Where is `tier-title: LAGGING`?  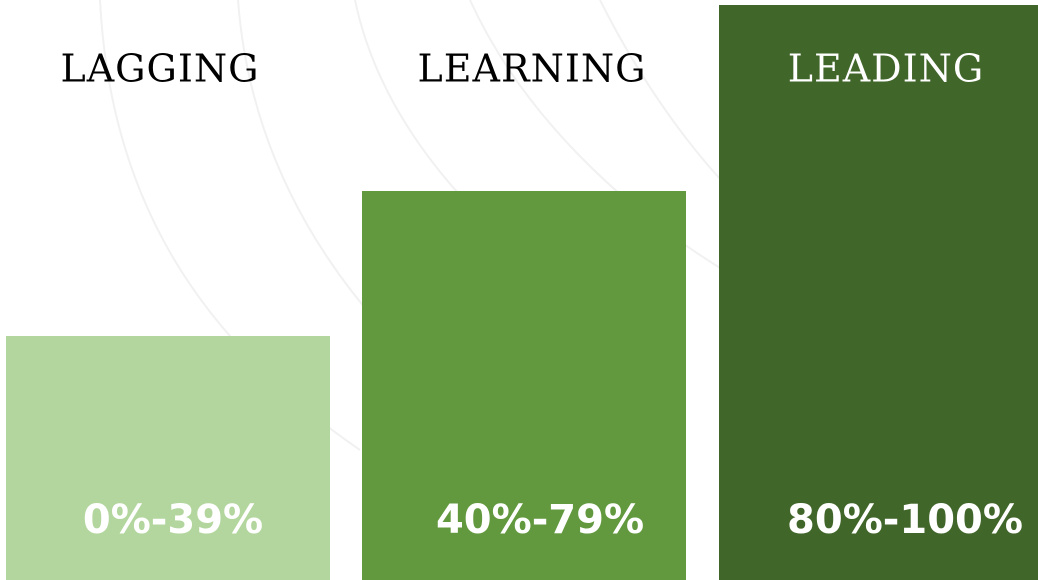
tier-title: LAGGING is located at coordinates (159, 69).